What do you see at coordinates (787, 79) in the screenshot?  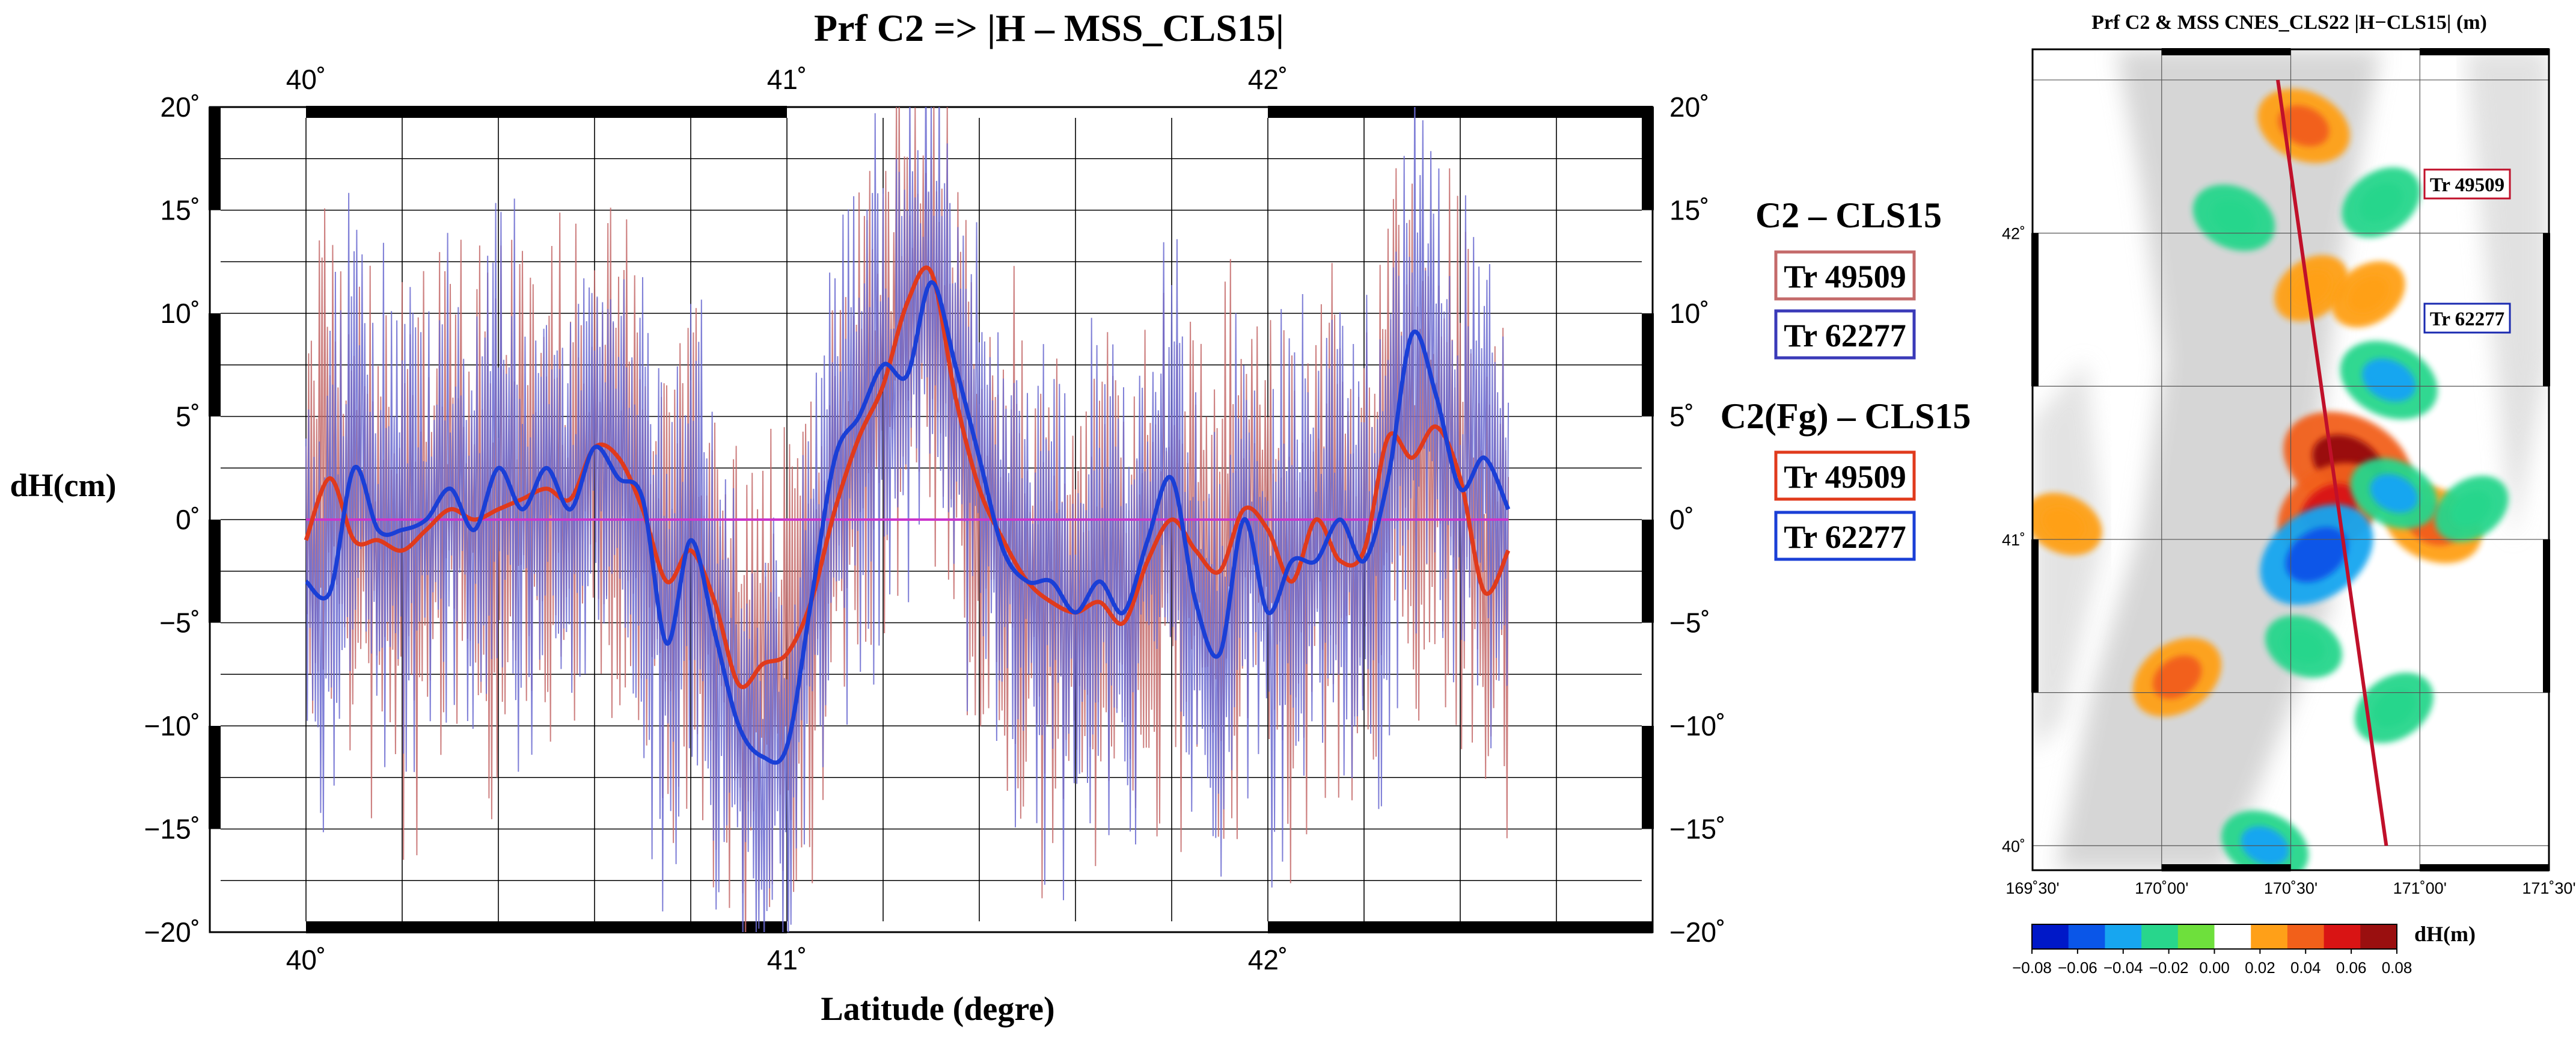 I see `x-tick-label-top: 41˚` at bounding box center [787, 79].